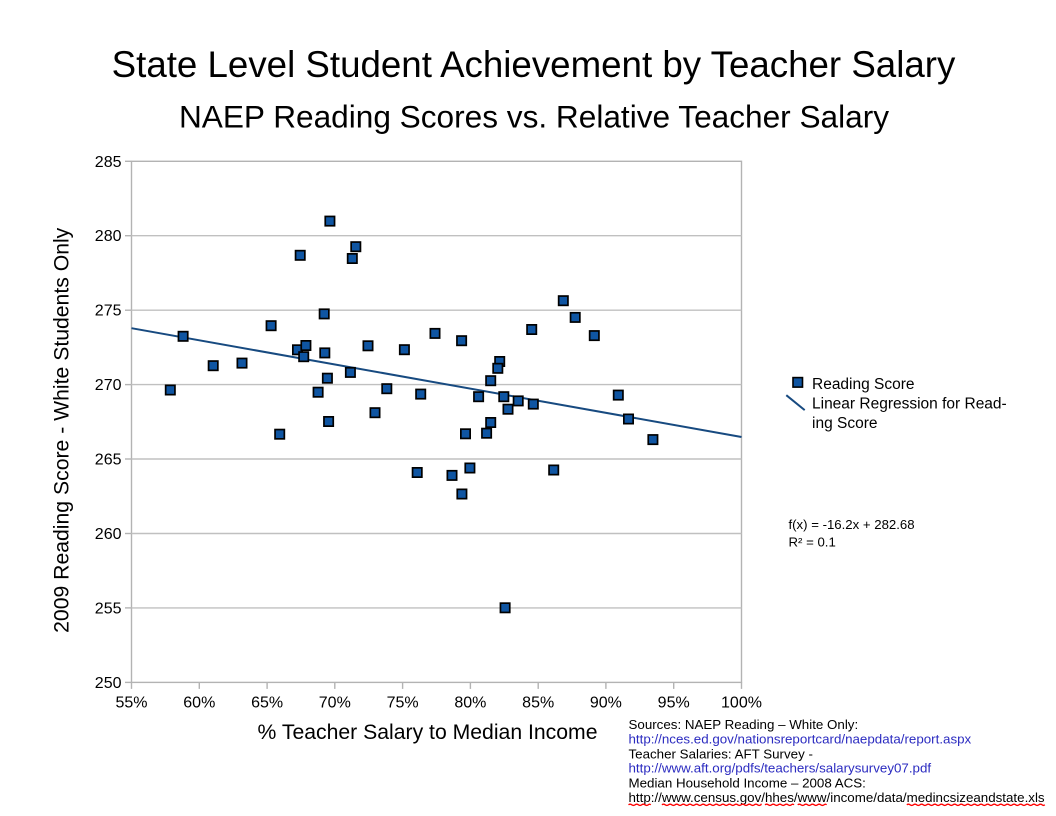 This screenshot has width=1056, height=816. Describe the element at coordinates (428, 732) in the screenshot. I see `svg-text:% Teacher Salary to Median Inc: % Teacher Salary to Median Income` at that location.